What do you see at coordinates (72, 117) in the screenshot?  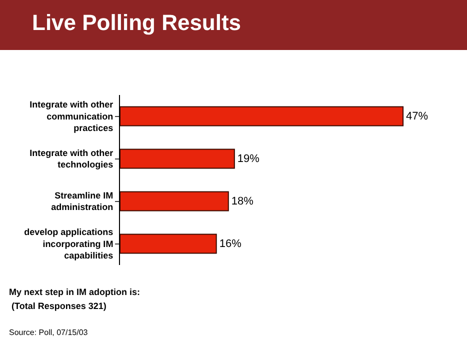 I see `y-tick-label: Integrate with other communication practices` at bounding box center [72, 117].